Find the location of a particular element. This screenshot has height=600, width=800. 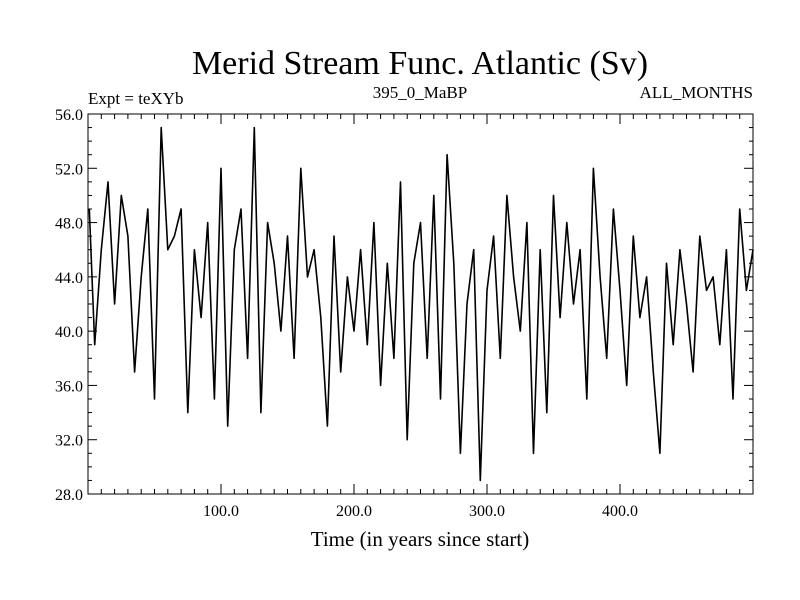

y-tick-label: 56.0 is located at coordinates (69, 115).